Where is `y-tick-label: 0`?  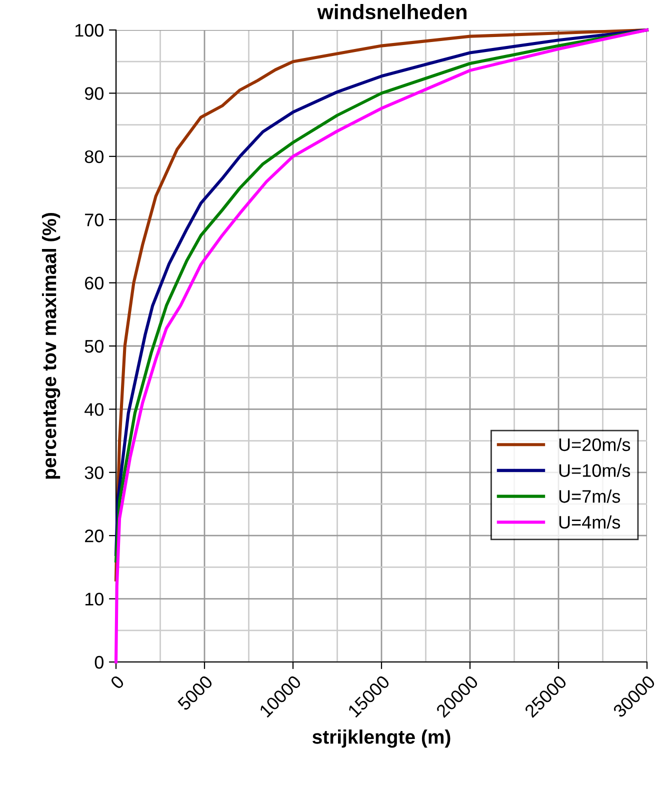
y-tick-label: 0 is located at coordinates (99, 662).